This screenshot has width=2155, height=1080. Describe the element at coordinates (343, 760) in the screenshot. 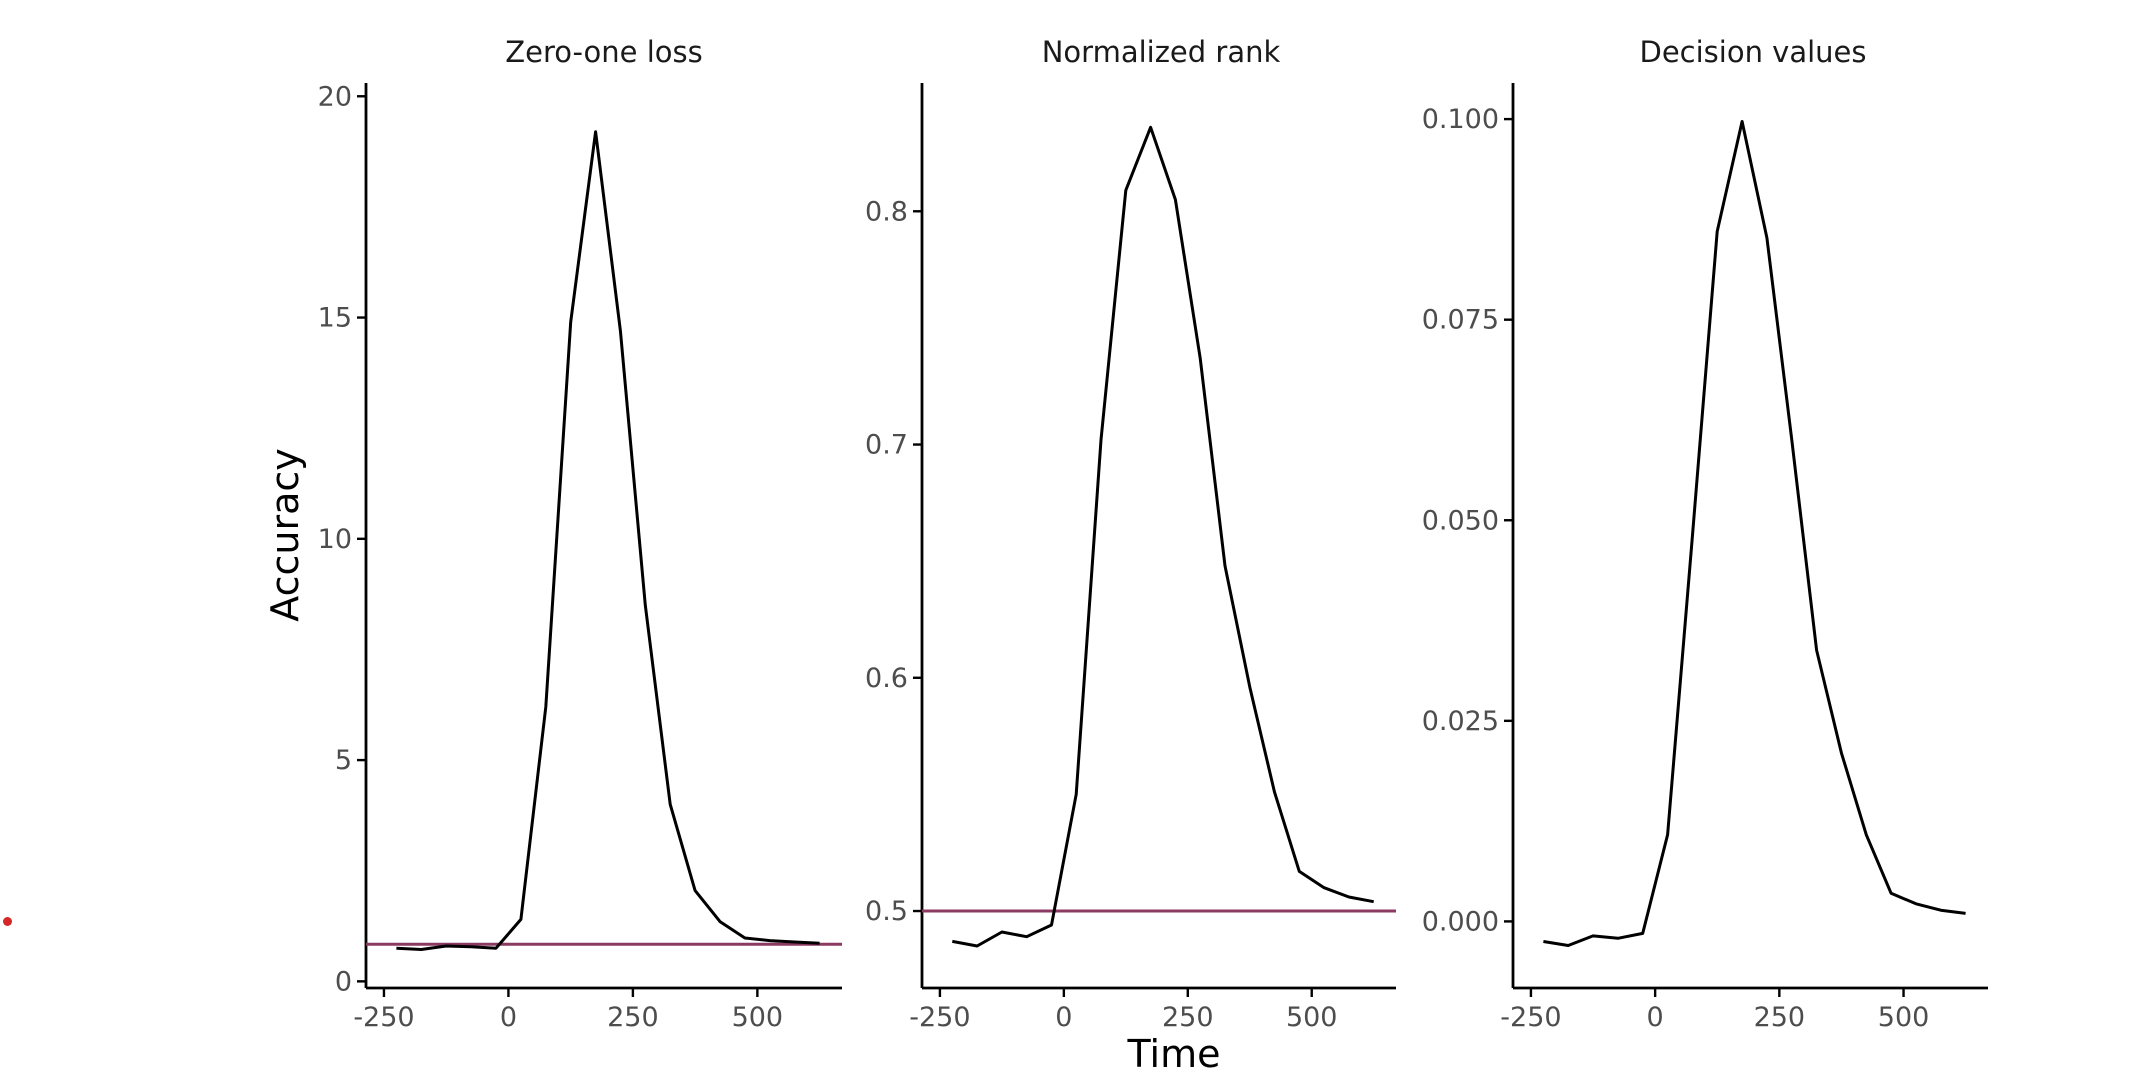

I see `y-tick-label: 5` at that location.